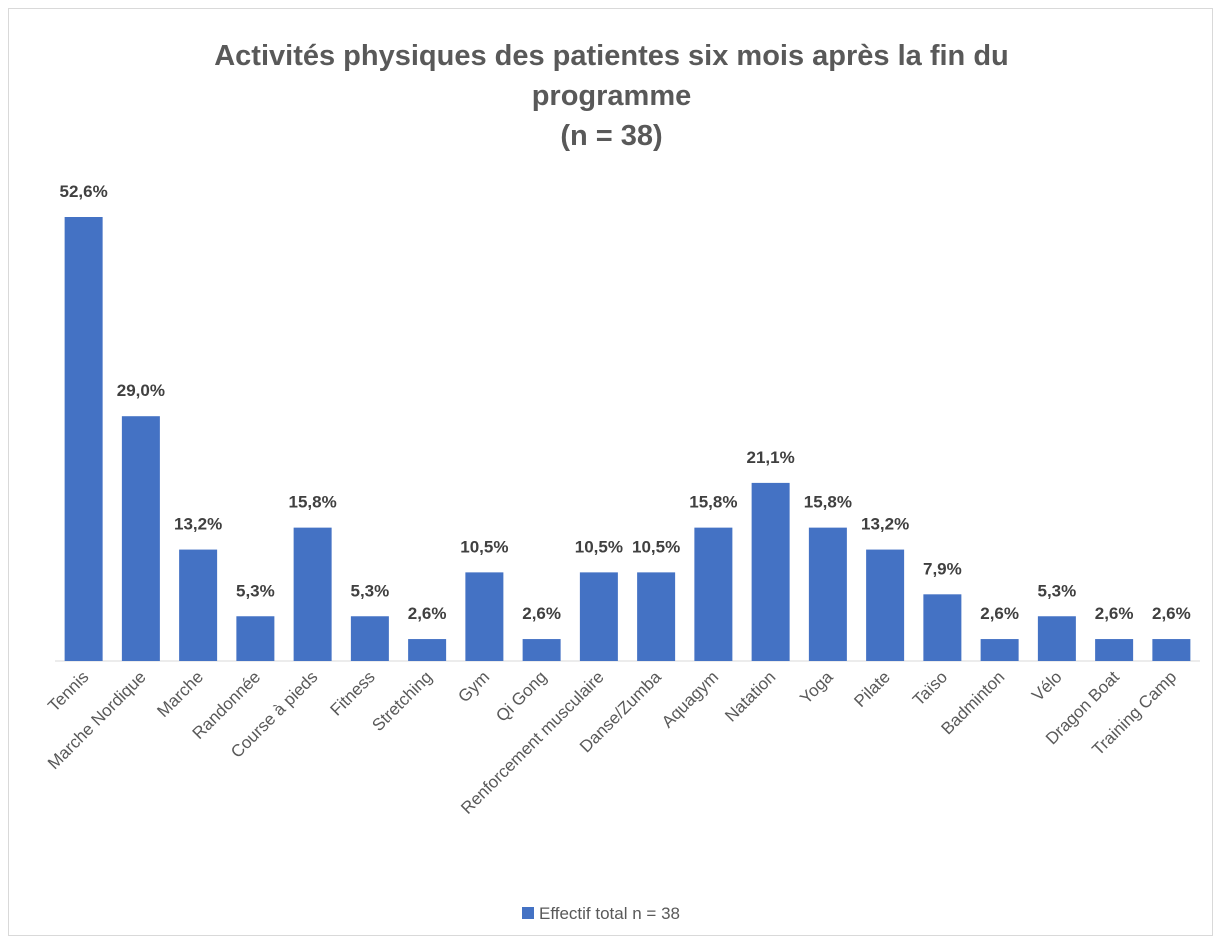  Describe the element at coordinates (402, 701) in the screenshot. I see `x-tick-label: Stretching` at that location.